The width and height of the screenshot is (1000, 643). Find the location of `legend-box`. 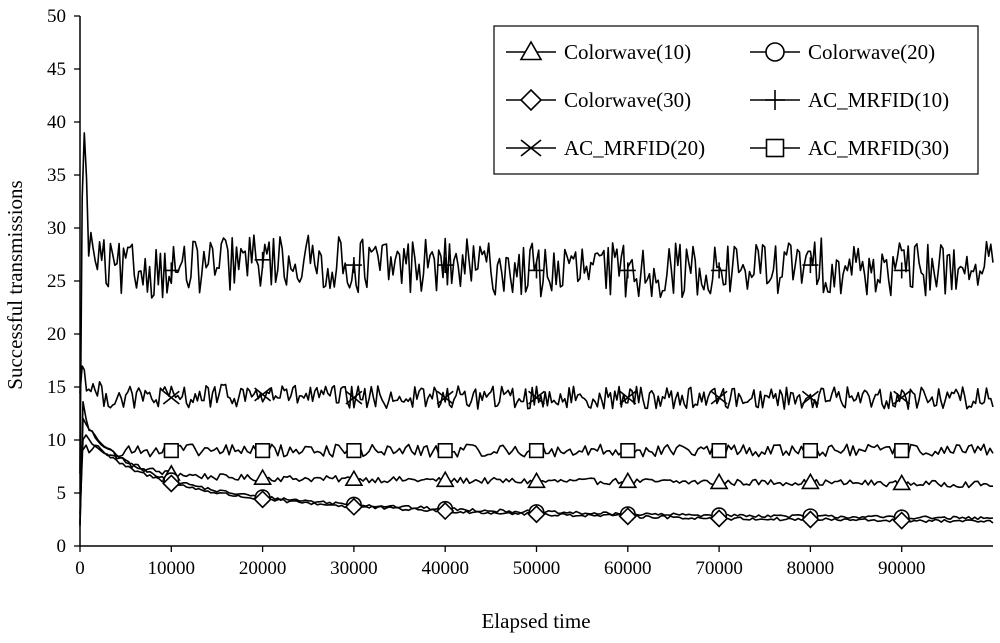

legend-box is located at coordinates (736, 100).